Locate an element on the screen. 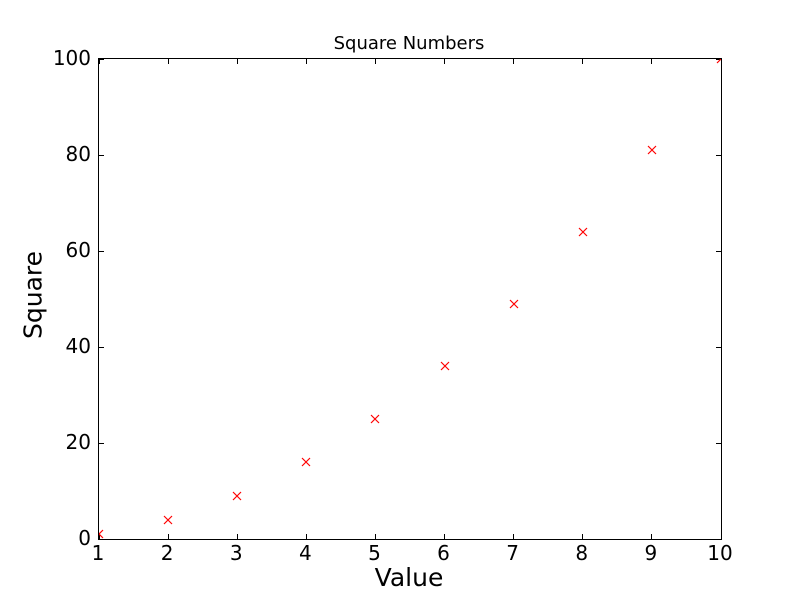 This screenshot has width=800, height=600. y-axis-label: Square is located at coordinates (33, 295).